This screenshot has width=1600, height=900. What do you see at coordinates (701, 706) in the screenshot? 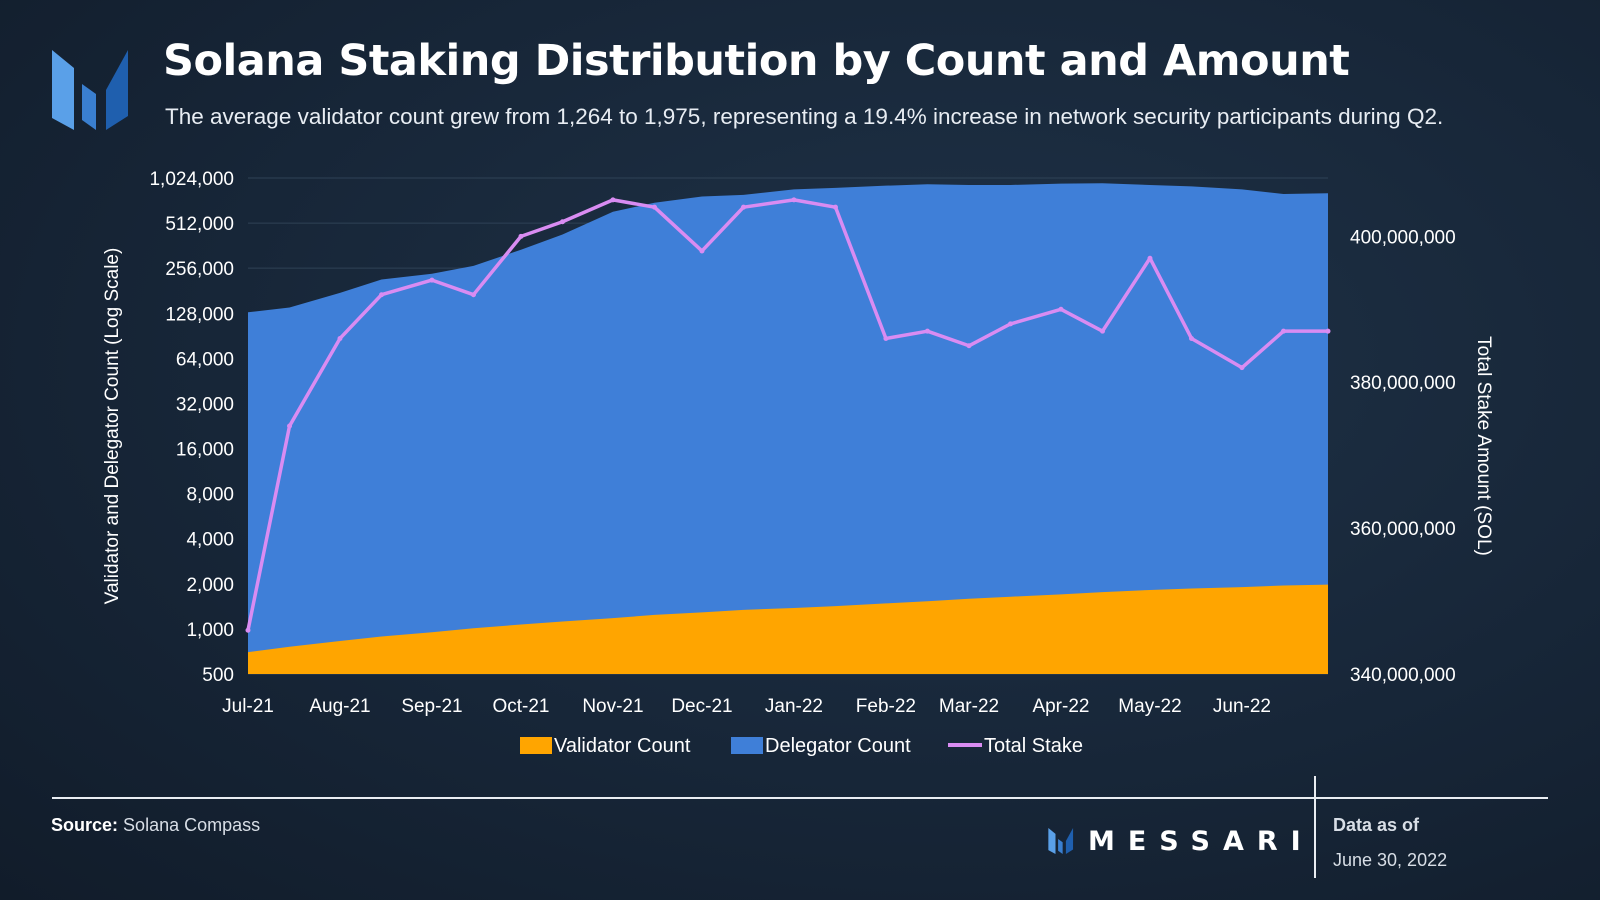
I see `x-tick-label: Dec-21` at bounding box center [701, 706].